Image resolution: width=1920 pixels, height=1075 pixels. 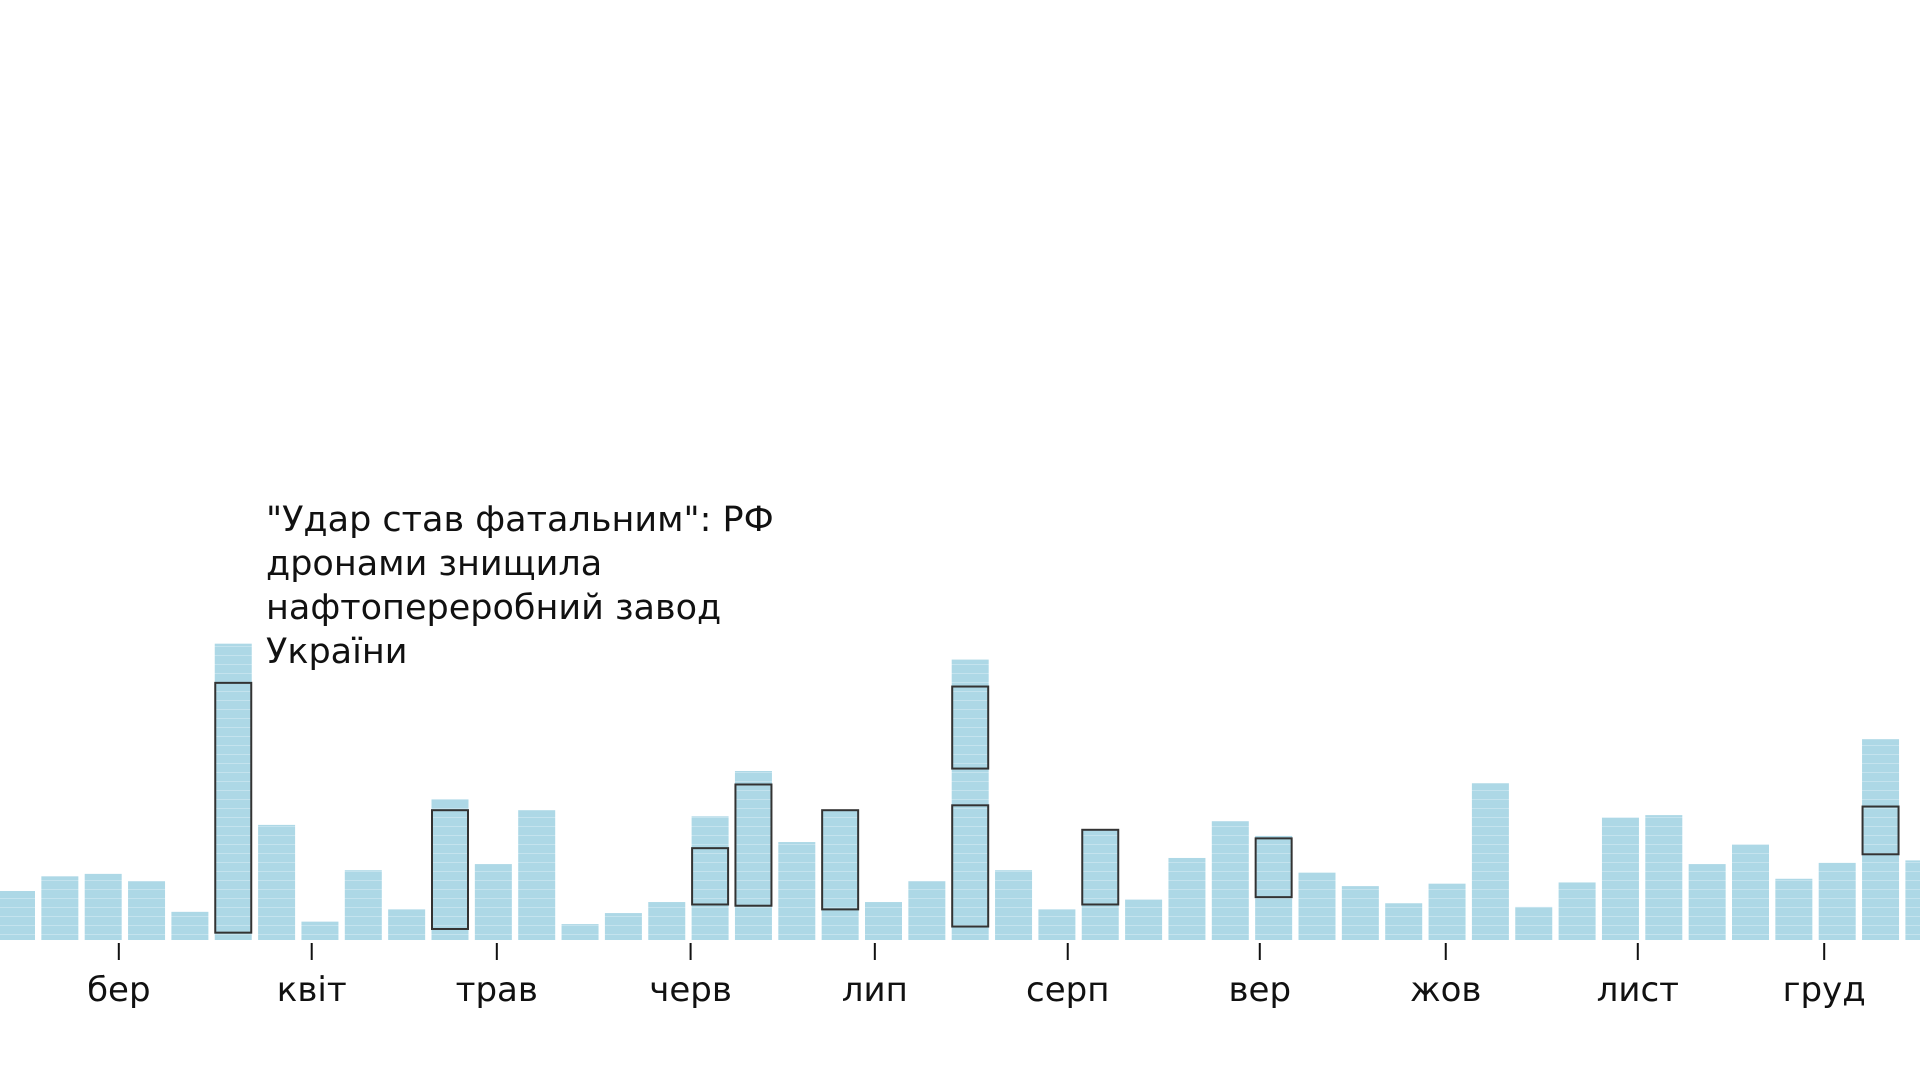 I want to click on annotation-line: "Удар став фатальним": РФ, so click(x=520, y=520).